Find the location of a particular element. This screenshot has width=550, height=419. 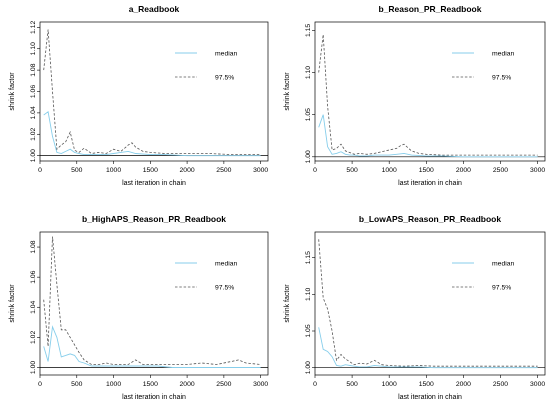

chart-title: b_Reason_PR_Readbook is located at coordinates (430, 9).